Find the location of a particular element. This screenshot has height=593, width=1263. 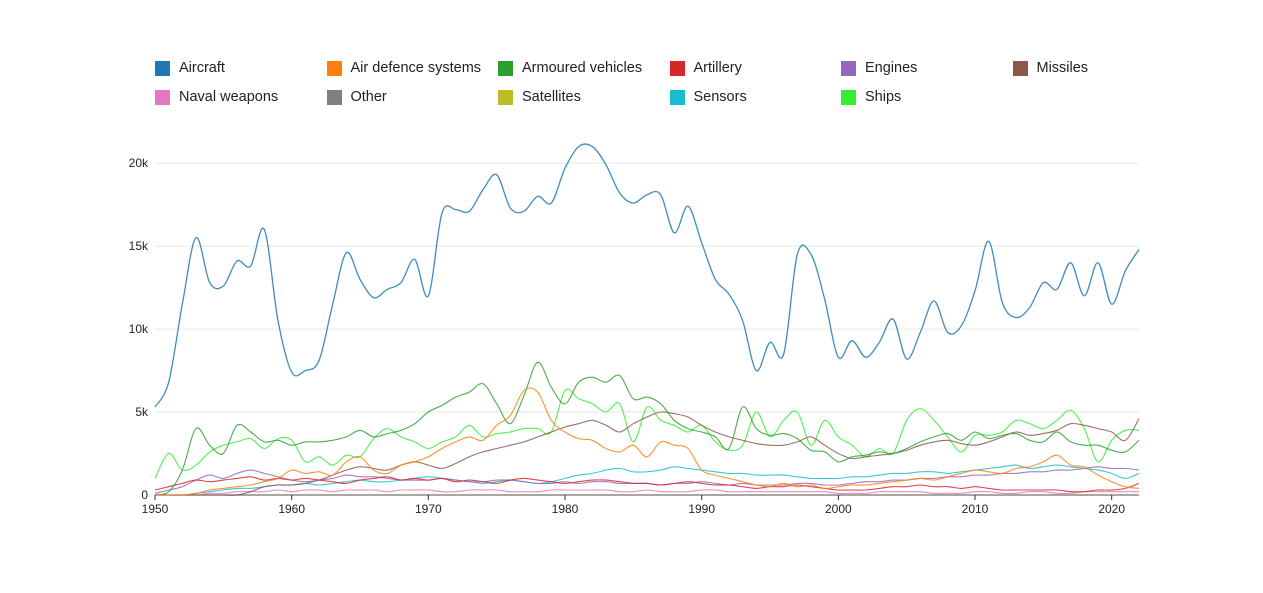

series-line-air-defence-systems is located at coordinates (647, 441).